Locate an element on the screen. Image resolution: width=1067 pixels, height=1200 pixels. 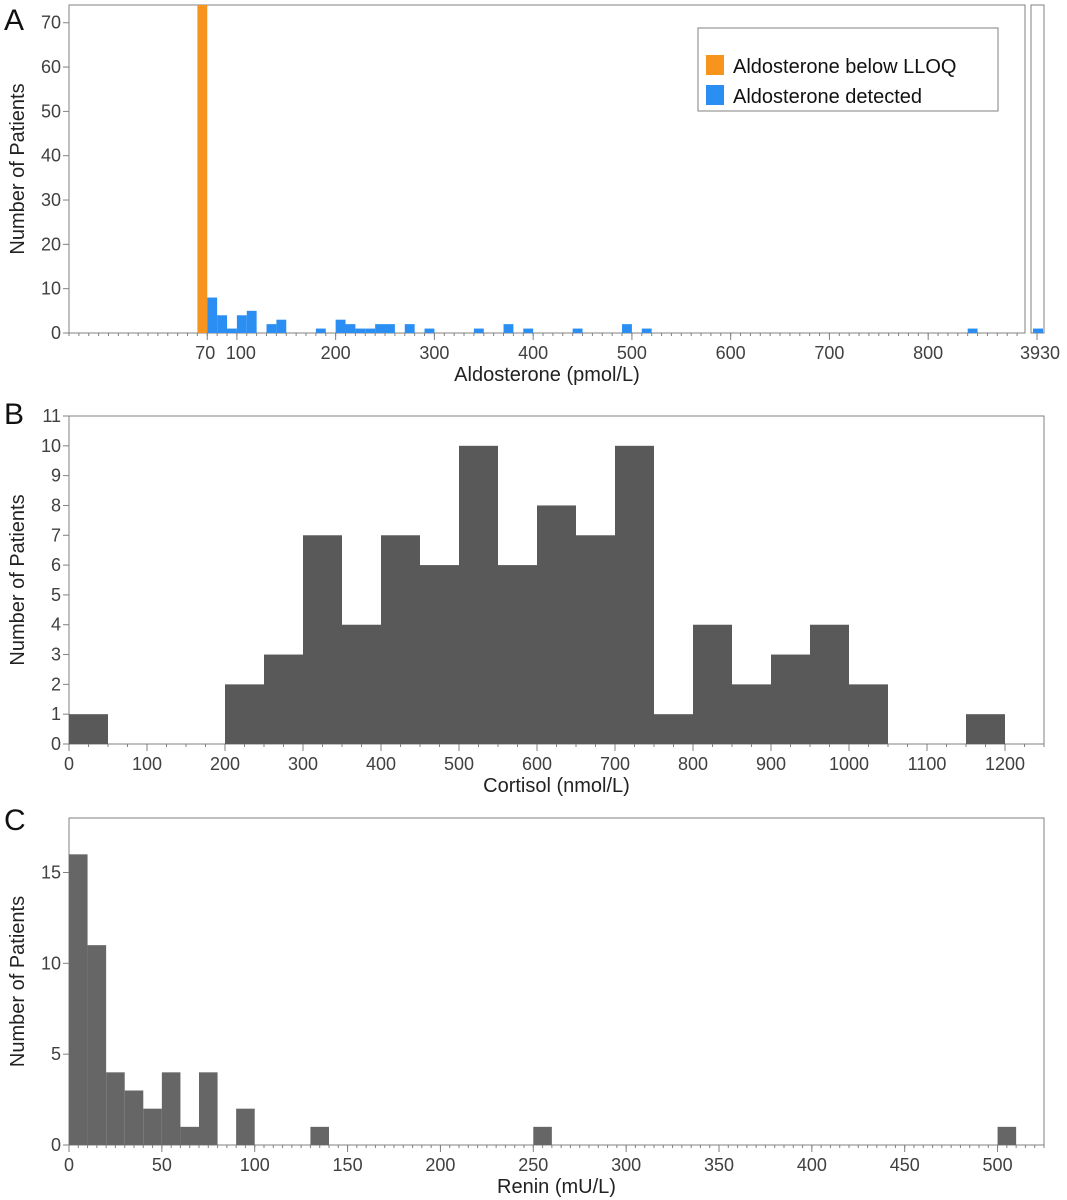
x-tick-label: 0 is located at coordinates (69, 1165).